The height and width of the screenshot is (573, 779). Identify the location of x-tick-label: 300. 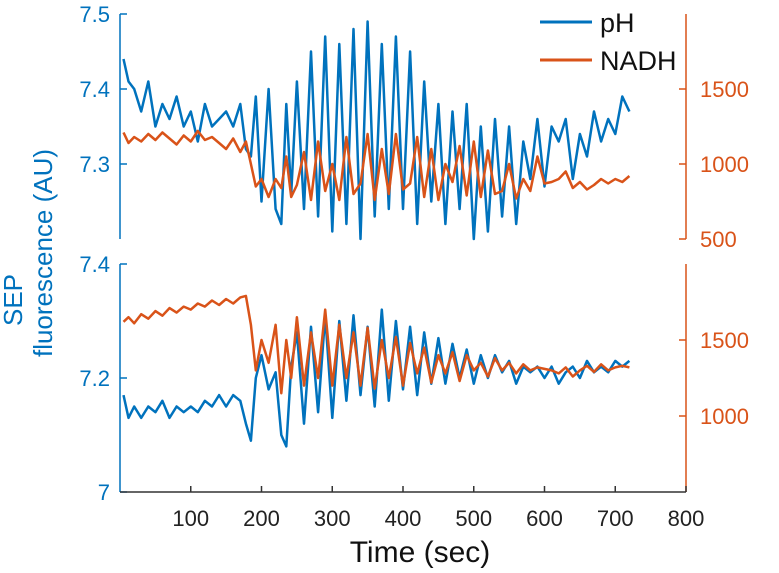
(332, 518).